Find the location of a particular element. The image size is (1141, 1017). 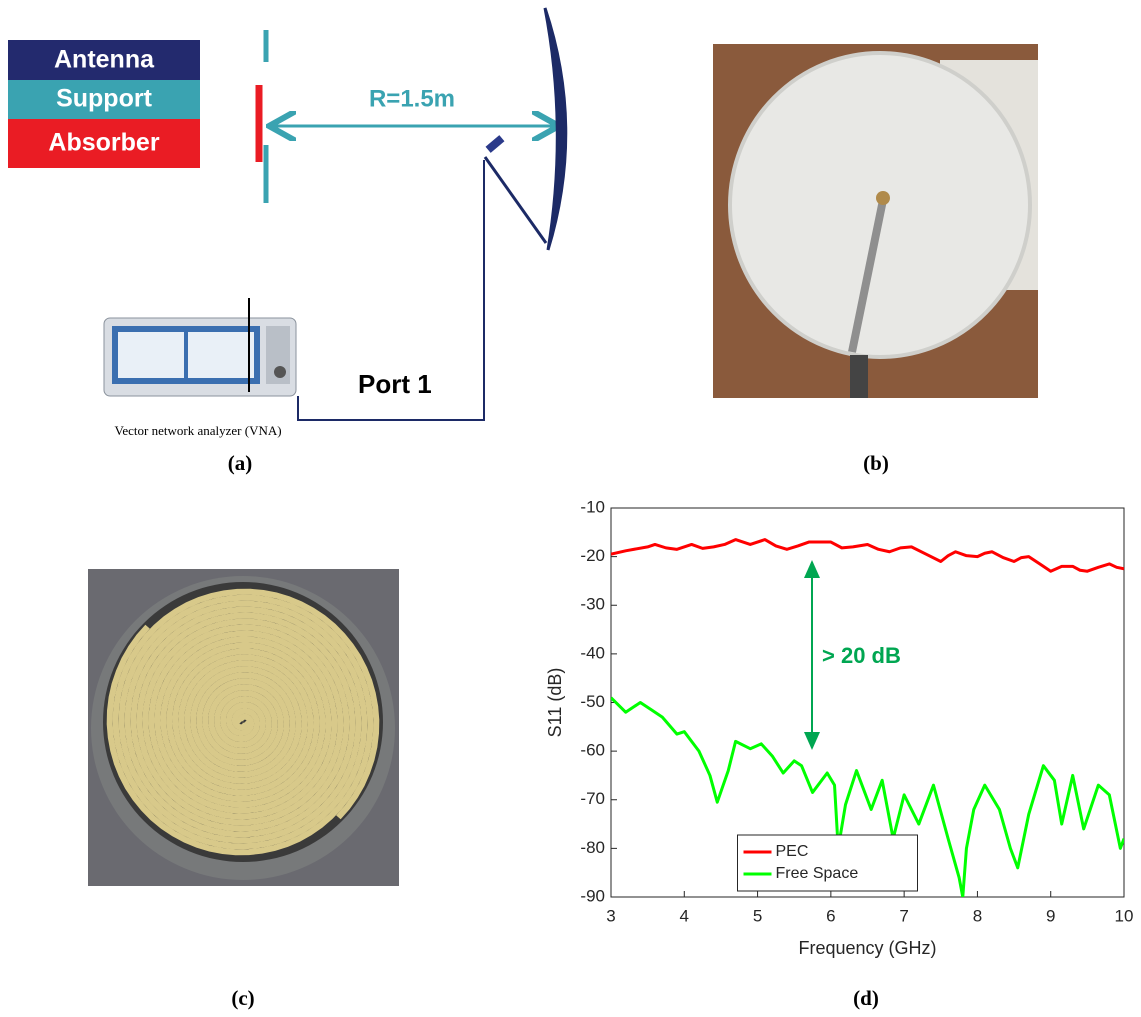

legend-label: PEC is located at coordinates (792, 851).